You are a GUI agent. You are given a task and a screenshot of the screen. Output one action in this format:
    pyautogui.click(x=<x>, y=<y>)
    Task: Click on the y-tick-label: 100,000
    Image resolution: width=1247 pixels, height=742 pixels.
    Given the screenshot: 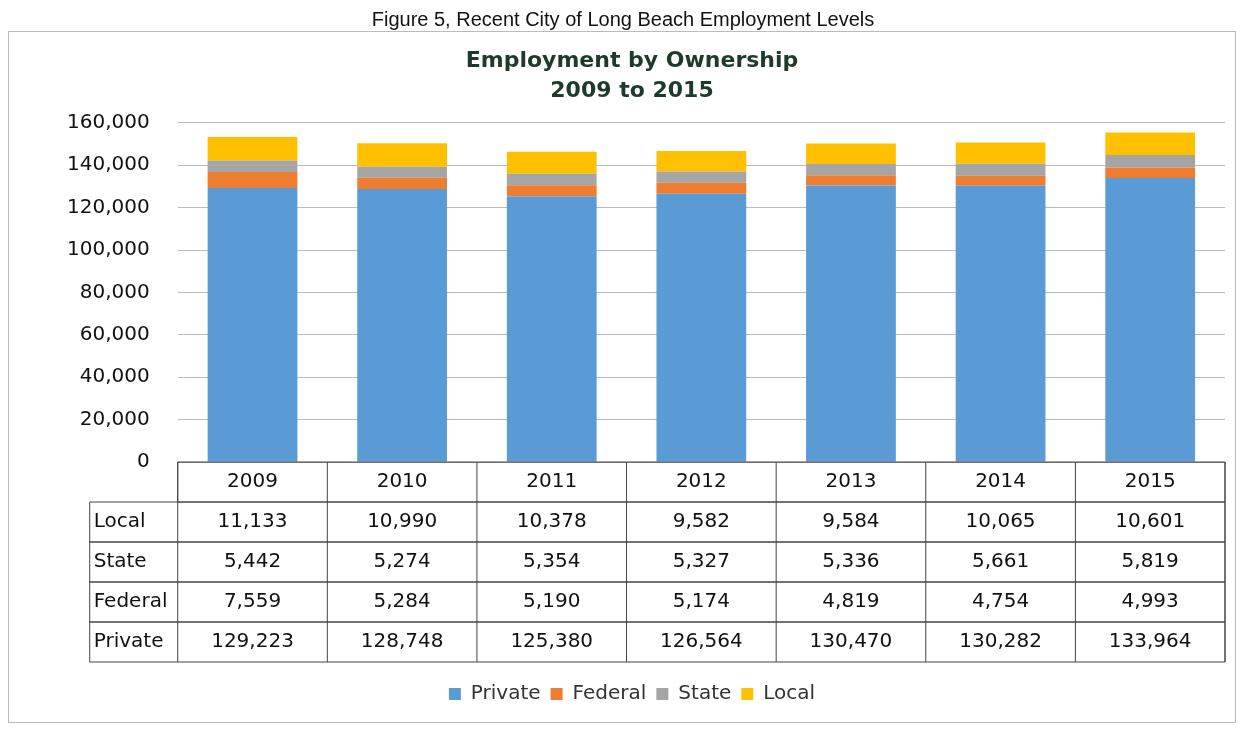 What is the action you would take?
    pyautogui.click(x=108, y=248)
    